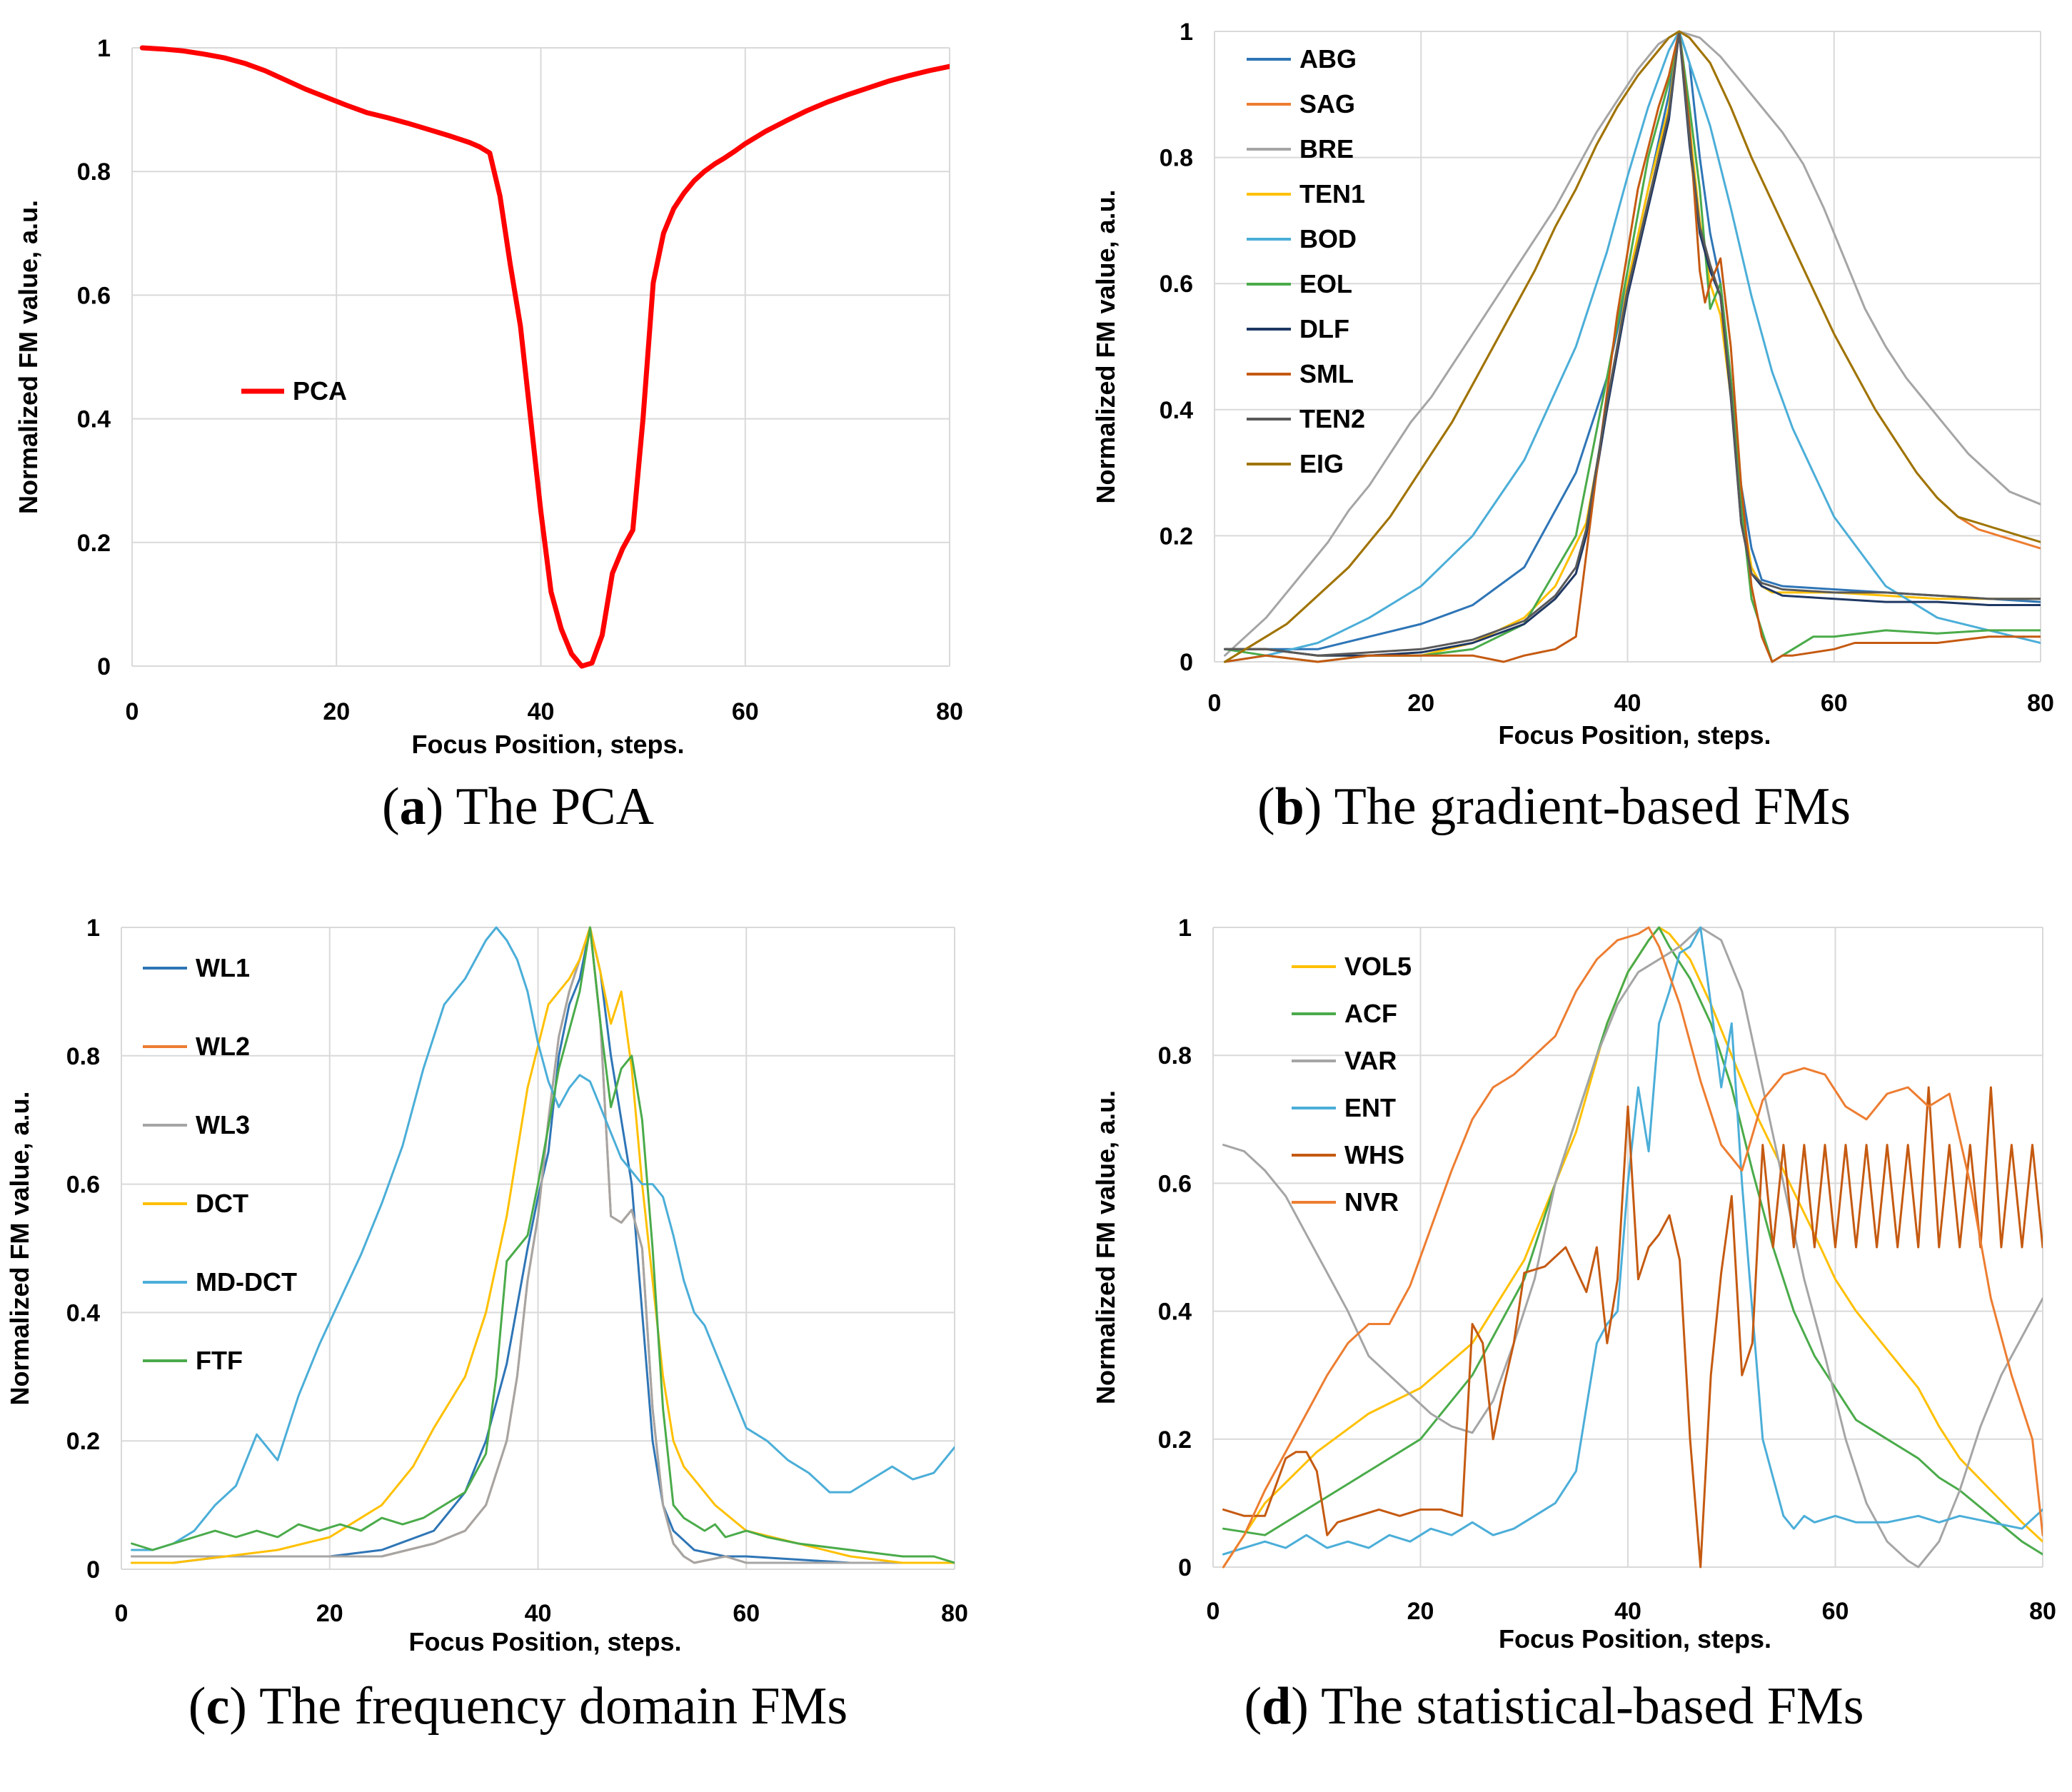 The height and width of the screenshot is (1792, 2072). What do you see at coordinates (1632, 1241) in the screenshot?
I see `series-line-ent` at bounding box center [1632, 1241].